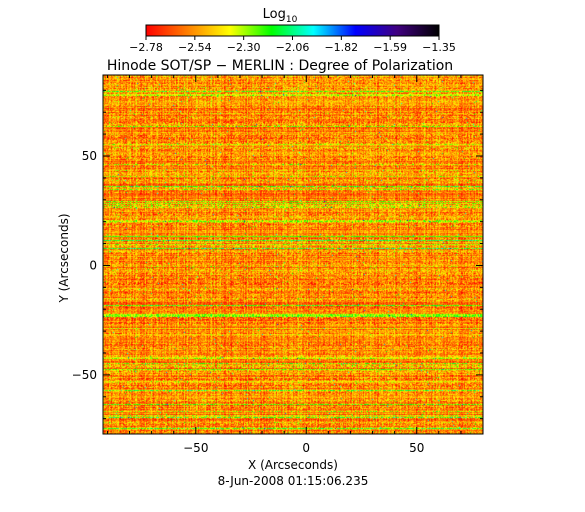 Image resolution: width=585 pixels, height=512 pixels. Describe the element at coordinates (416, 448) in the screenshot. I see `x-tick-label: 50` at that location.